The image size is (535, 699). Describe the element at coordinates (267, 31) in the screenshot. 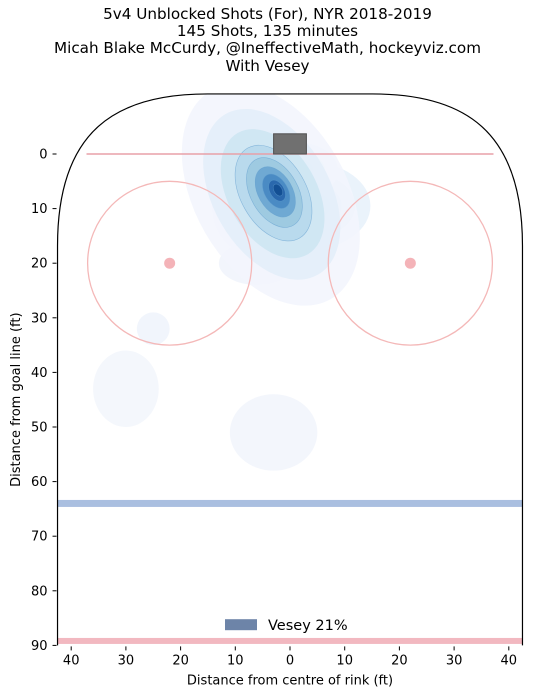

I see `title-line-2: 145 Shots, 135 minutes` at that location.